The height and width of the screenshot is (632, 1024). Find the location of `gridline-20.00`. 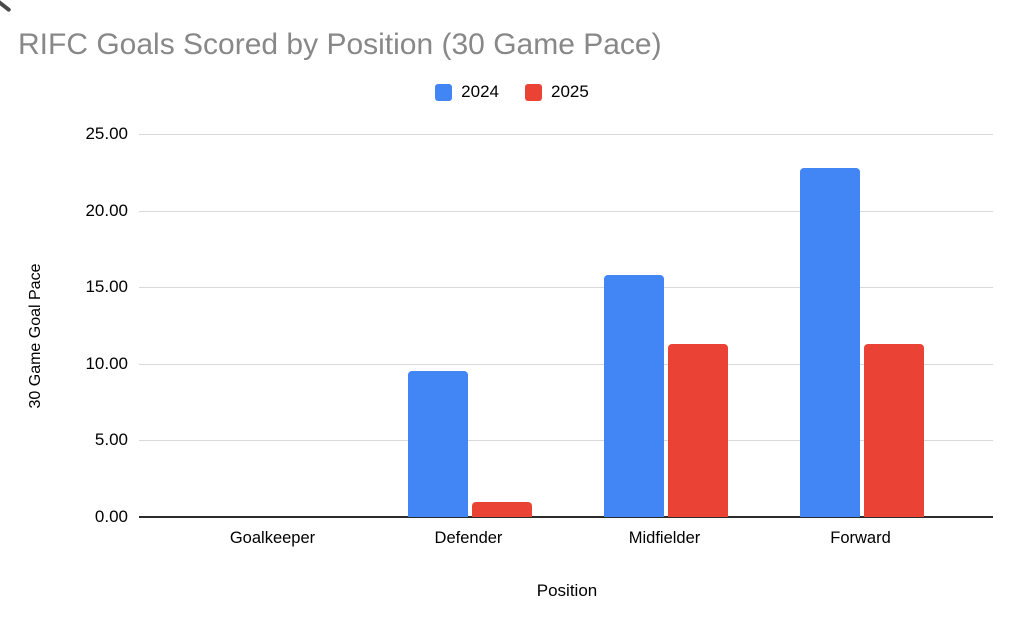

gridline-20.00 is located at coordinates (566, 211).